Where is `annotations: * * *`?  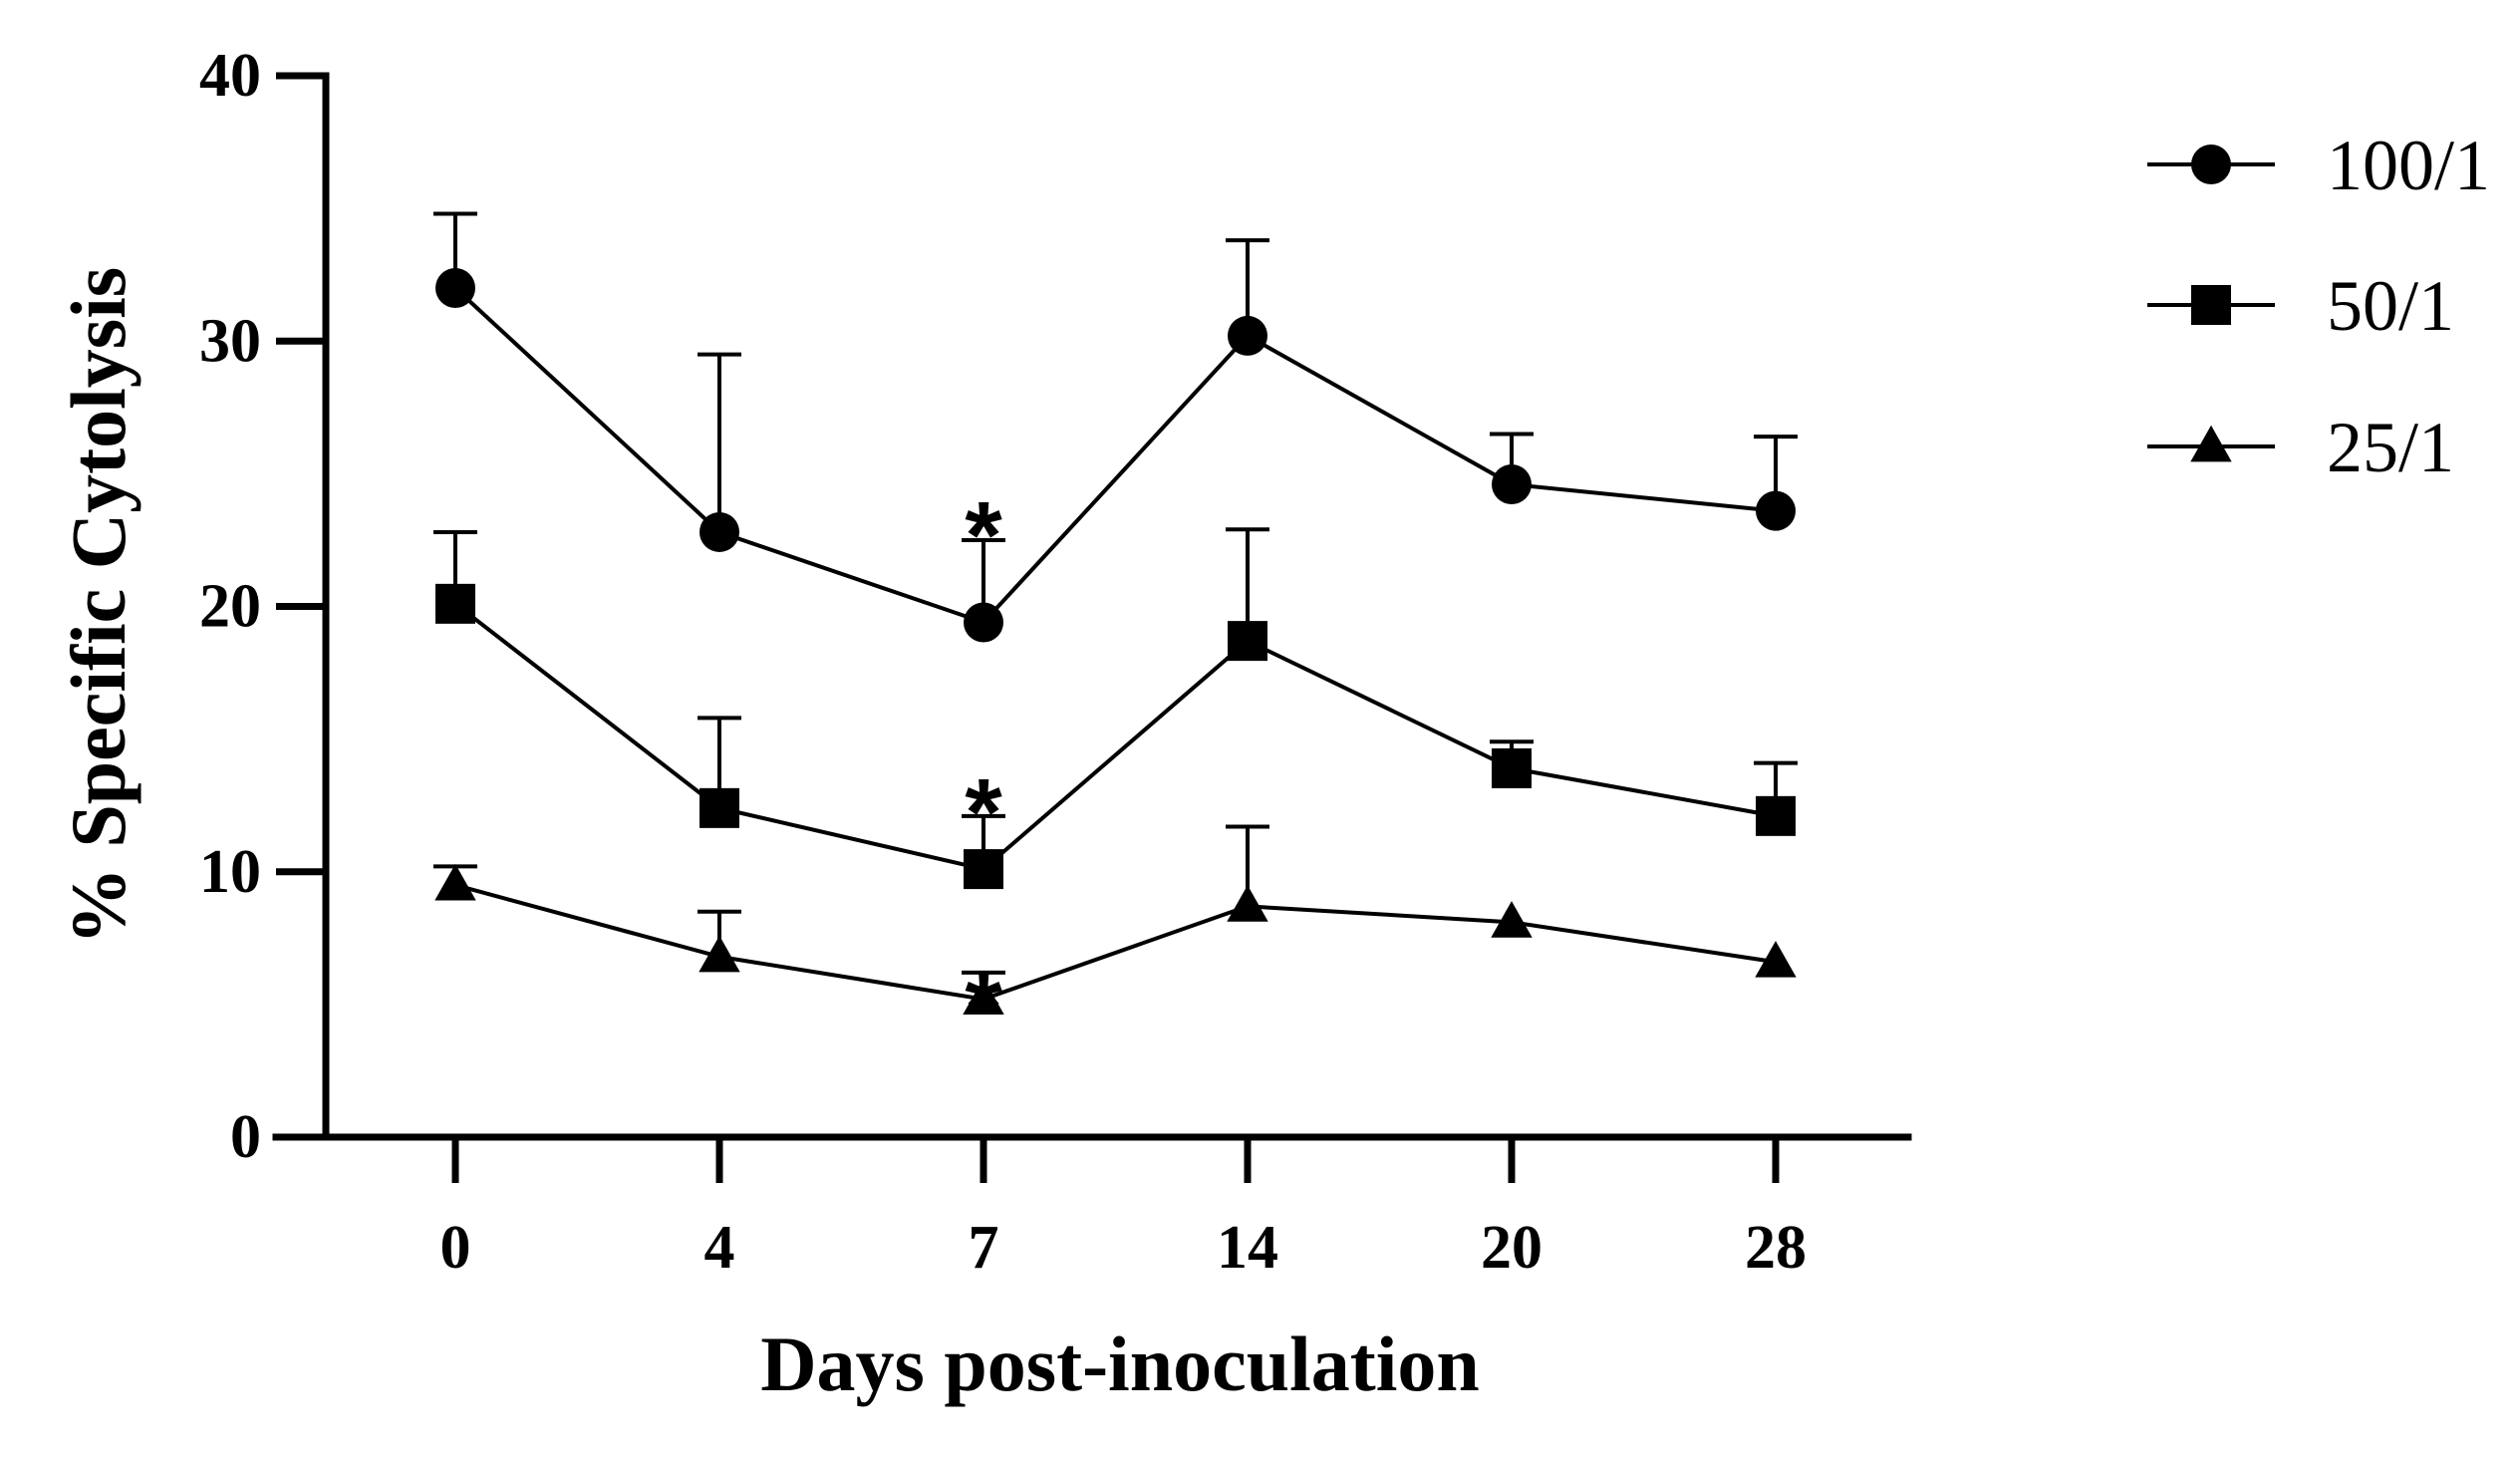
annotations: * * * is located at coordinates (983, 771).